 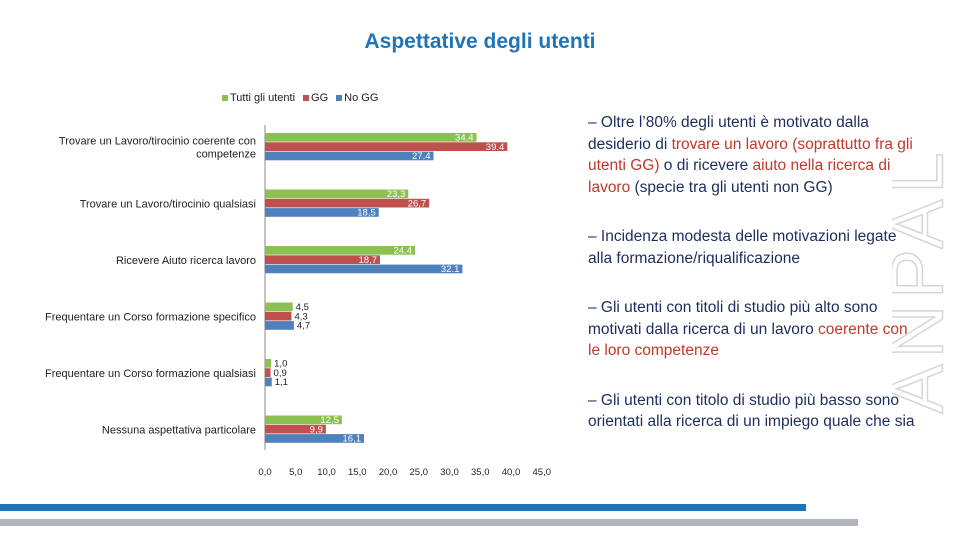 I want to click on legend-item-nogg: No GG, so click(x=357, y=98).